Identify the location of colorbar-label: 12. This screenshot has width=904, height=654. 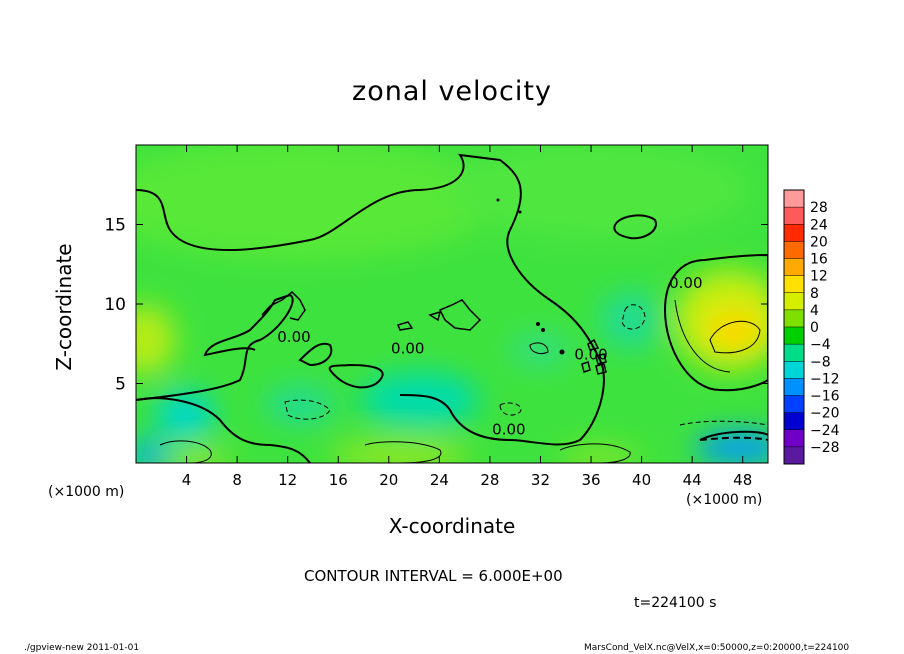
(819, 277).